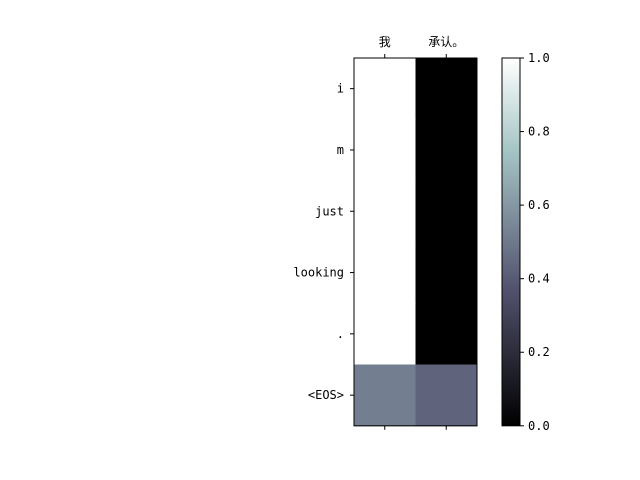 This screenshot has height=480, width=640. I want to click on x-tick-label: 承认。, so click(446, 42).